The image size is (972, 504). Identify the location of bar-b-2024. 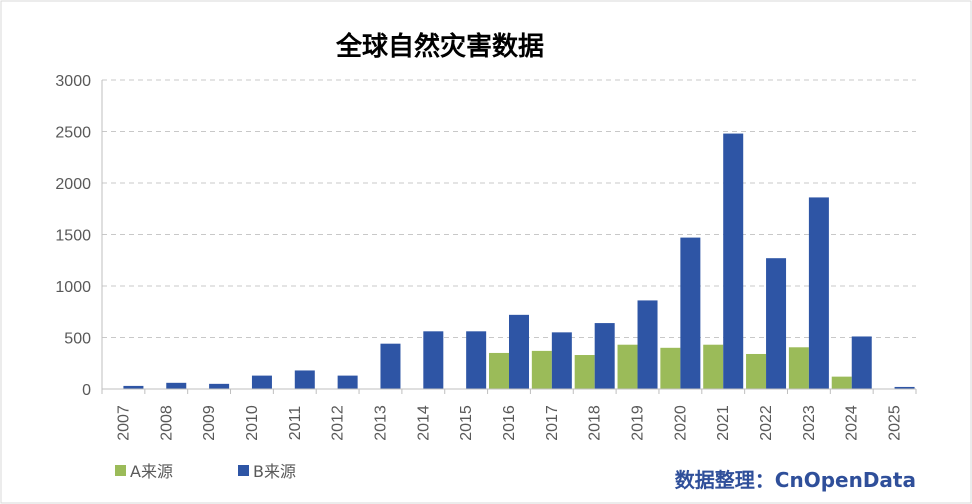
(861, 362).